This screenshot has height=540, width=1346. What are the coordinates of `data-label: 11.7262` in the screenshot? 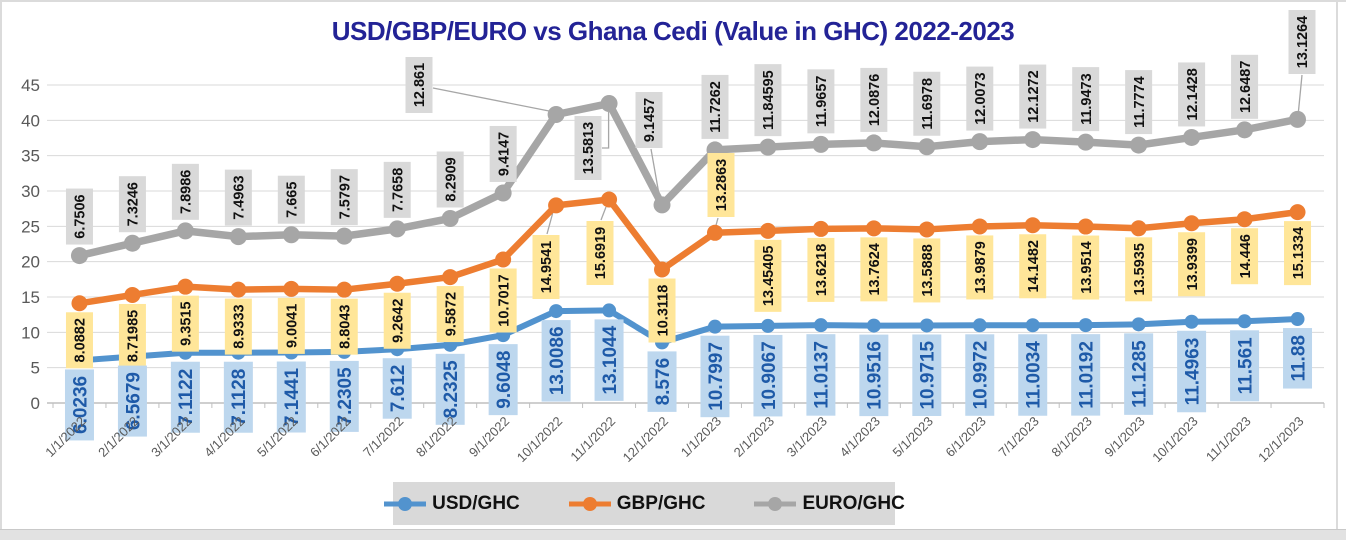 It's located at (716, 107).